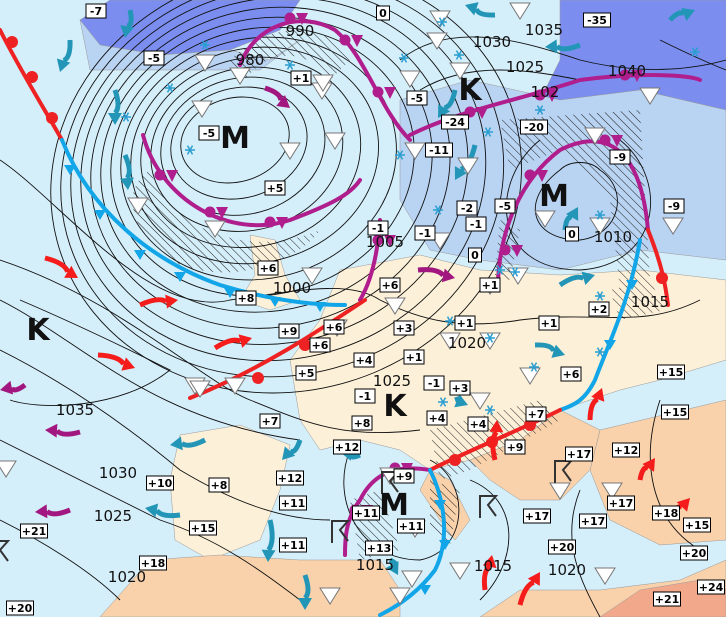  I want to click on isobar-label: 1030, so click(118, 473).